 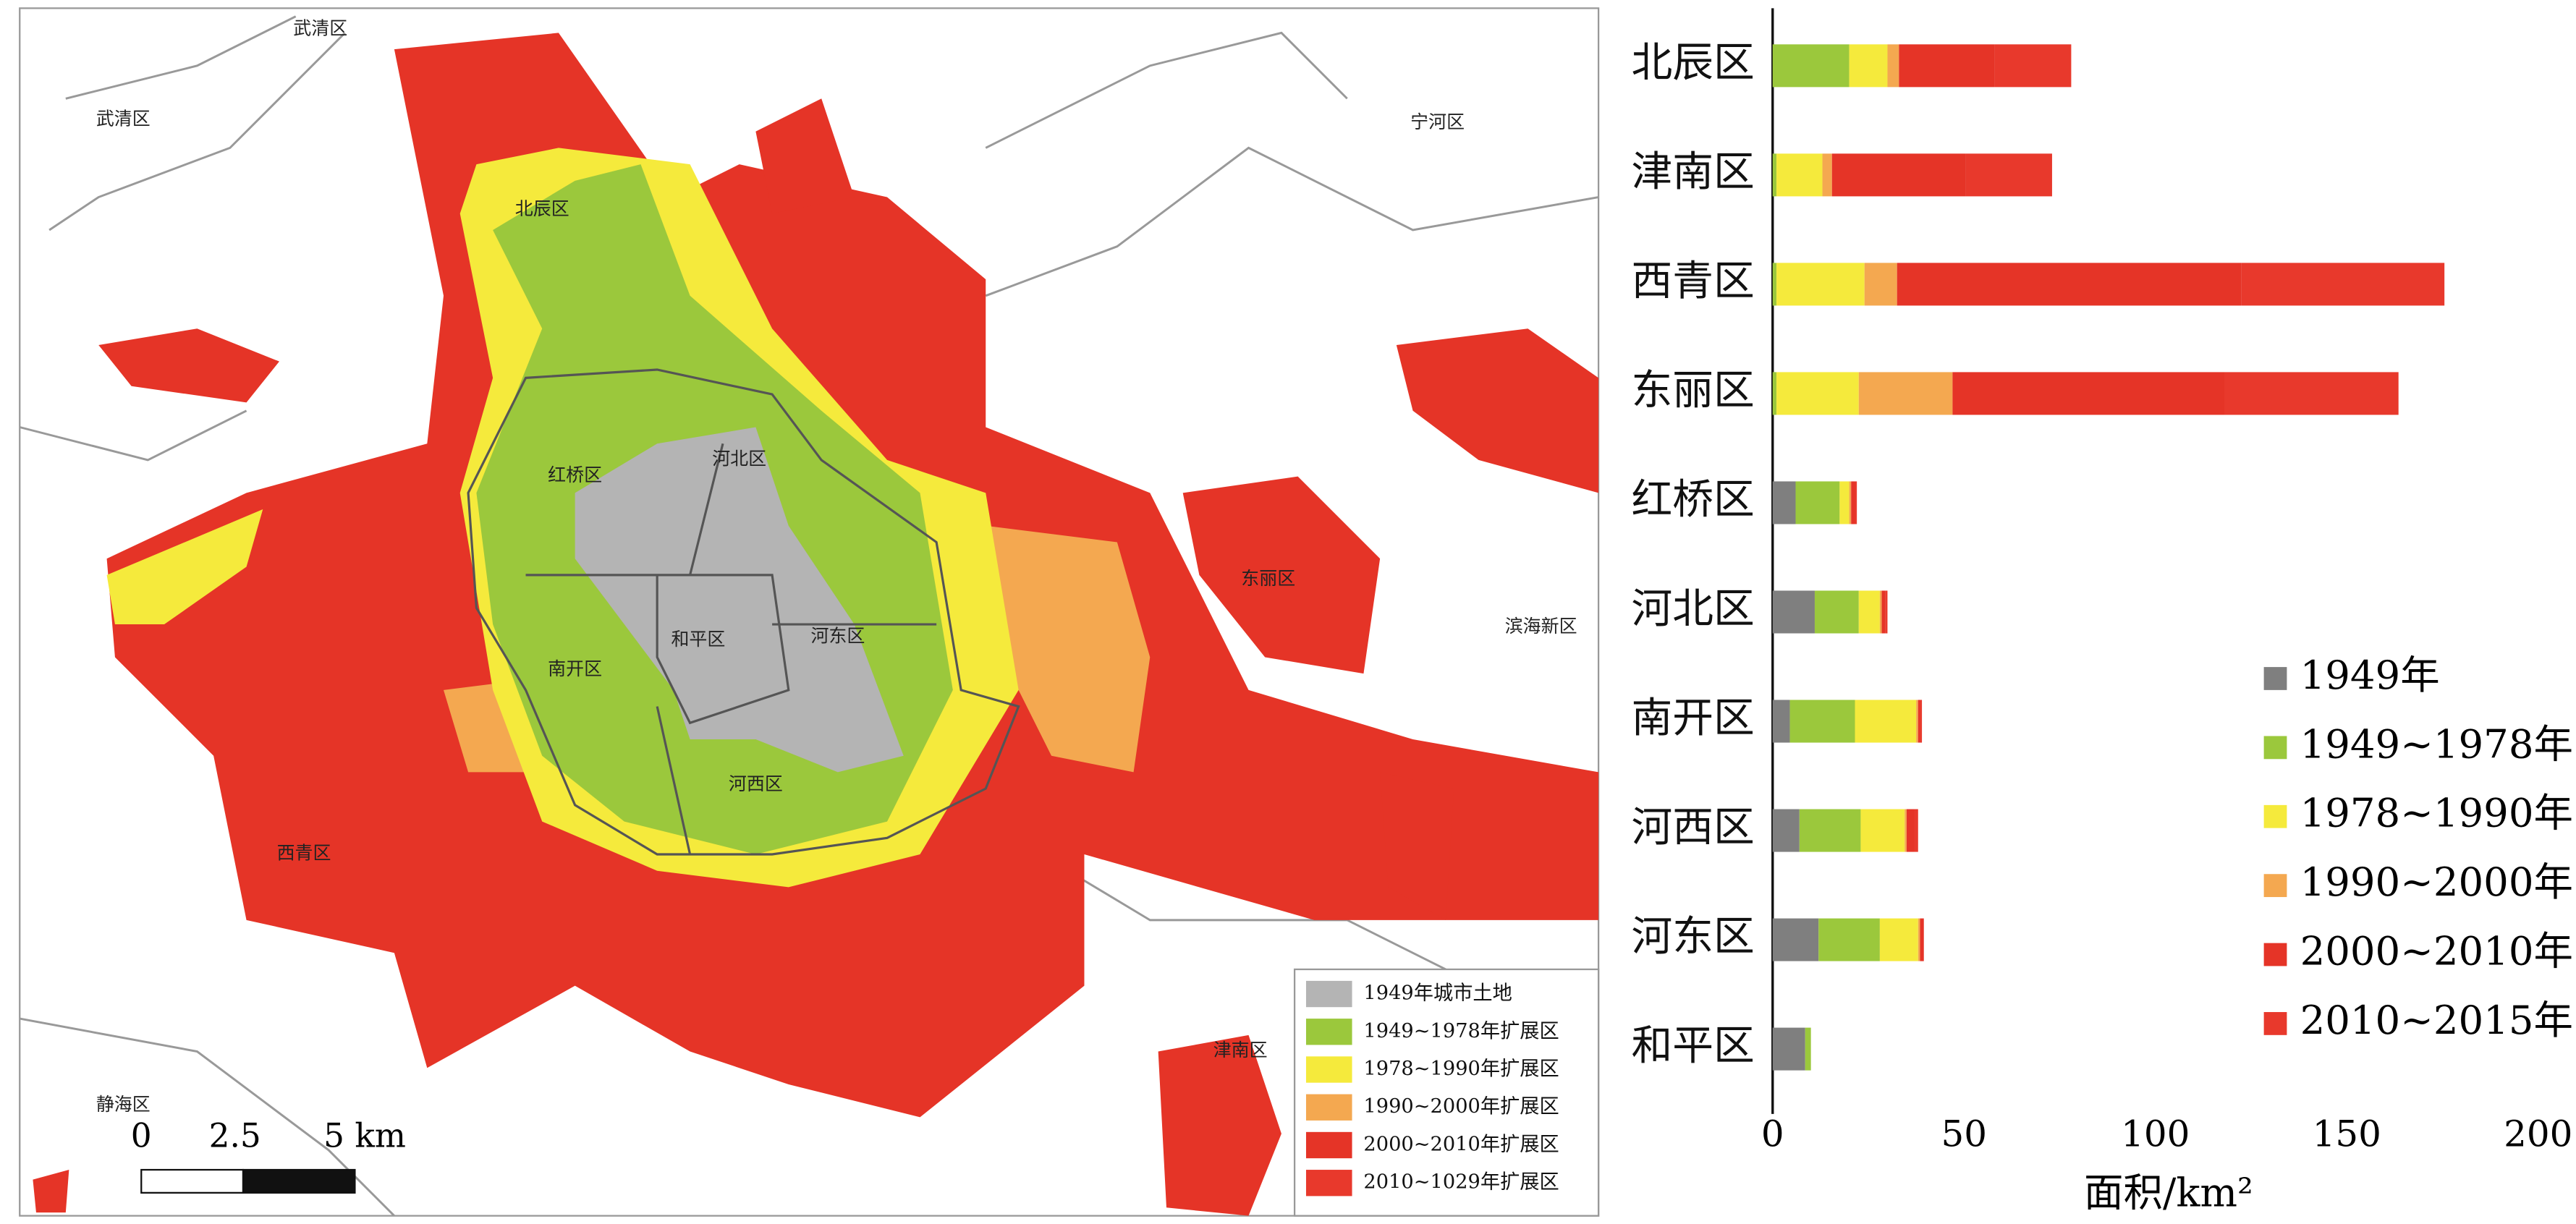 I want to click on y-tick-label: 津南区, so click(x=1693, y=171).